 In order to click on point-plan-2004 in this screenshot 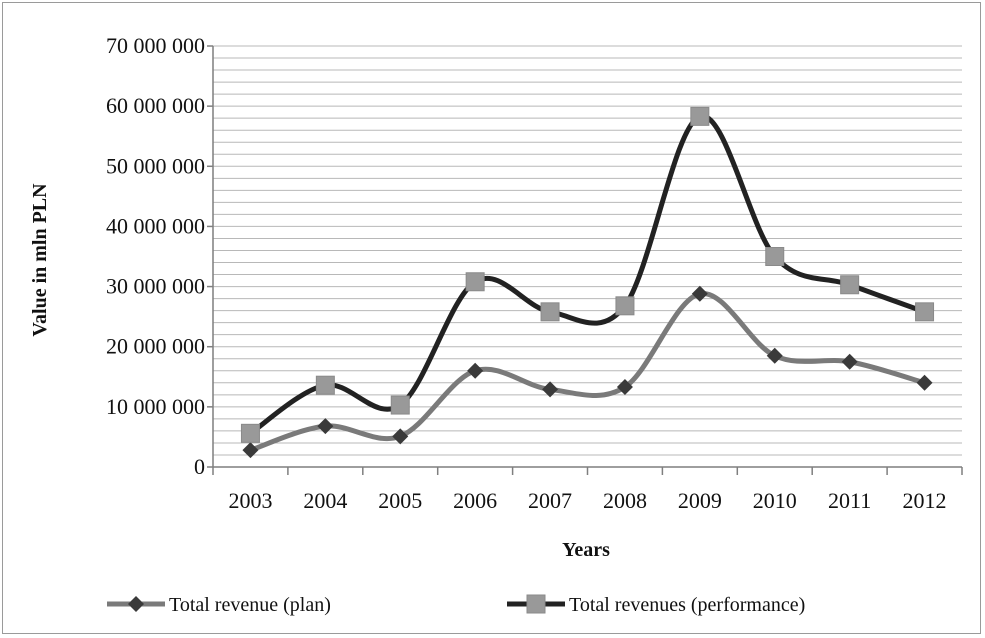, I will do `click(325, 426)`.